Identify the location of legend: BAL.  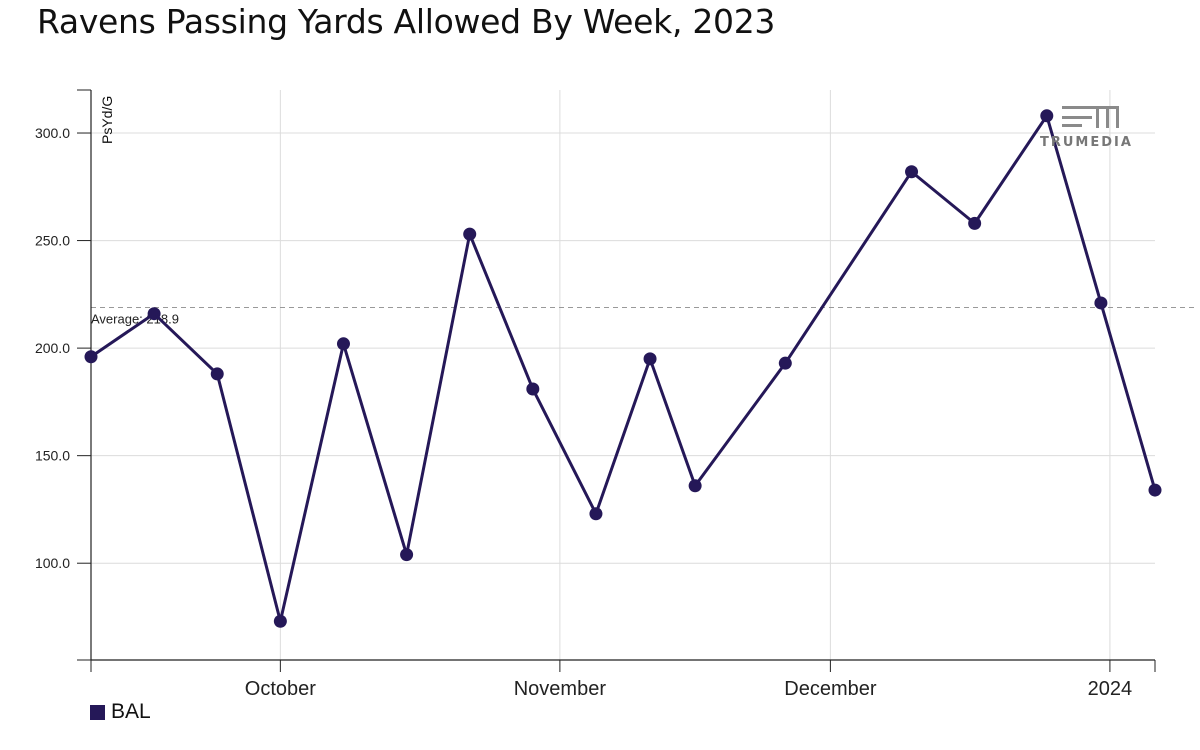
(120, 712).